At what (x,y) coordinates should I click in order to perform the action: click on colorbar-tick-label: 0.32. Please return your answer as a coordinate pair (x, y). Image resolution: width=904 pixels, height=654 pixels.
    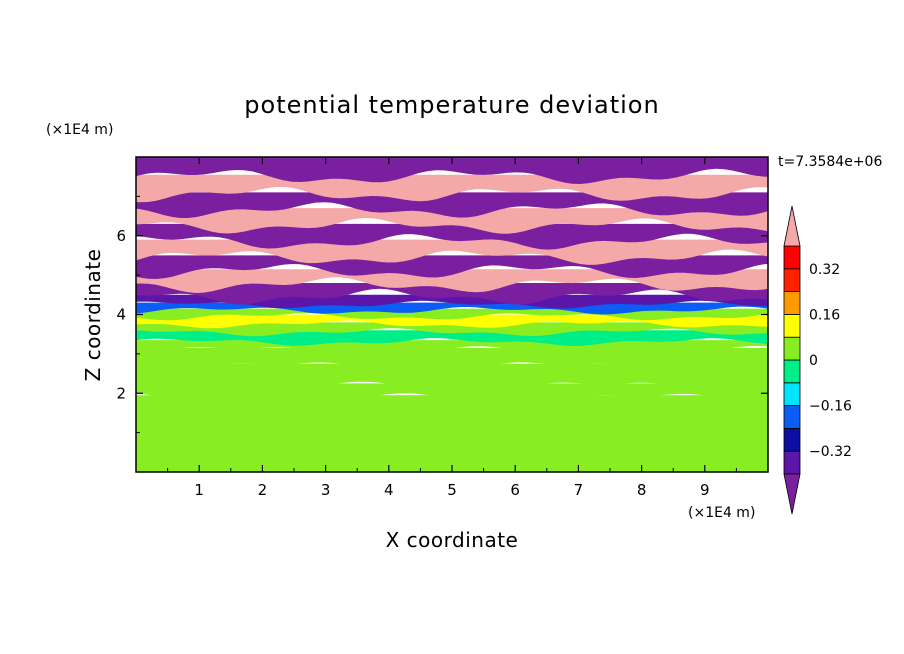
    Looking at the image, I should click on (824, 270).